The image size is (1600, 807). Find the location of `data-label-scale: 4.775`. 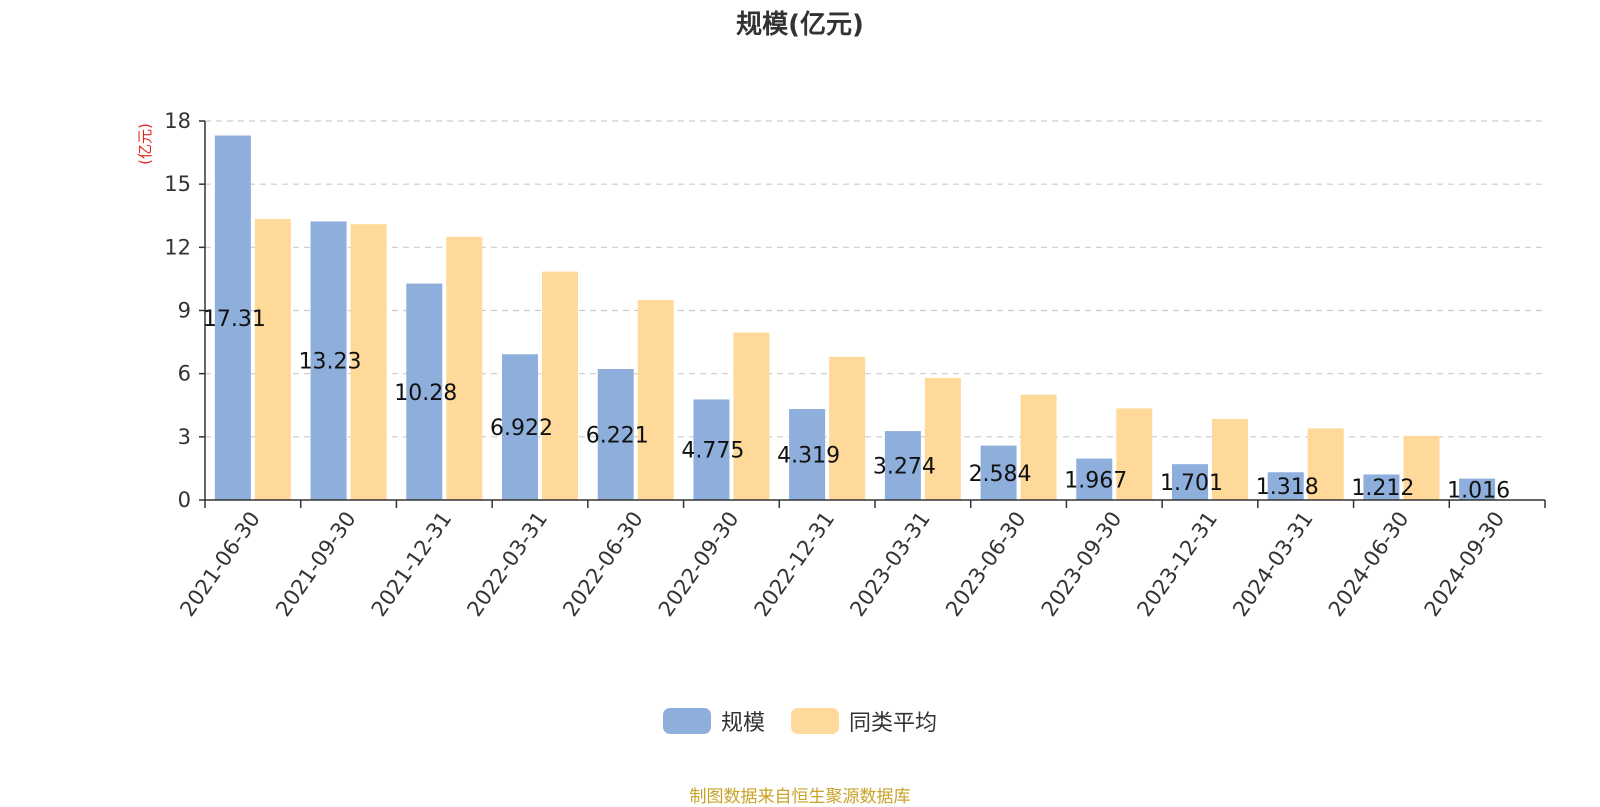

data-label-scale: 4.775 is located at coordinates (712, 451).